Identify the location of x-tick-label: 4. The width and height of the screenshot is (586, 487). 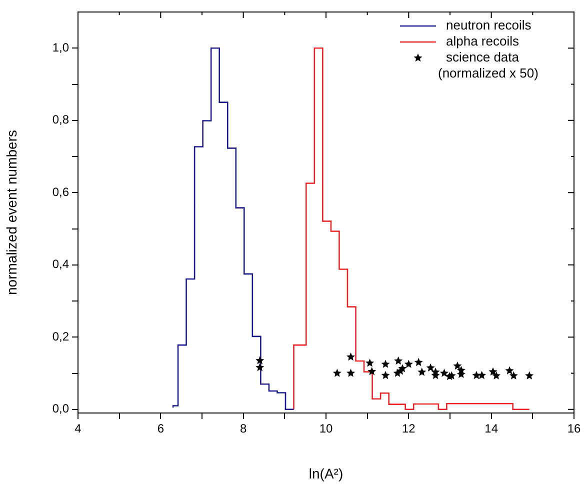
(78, 429).